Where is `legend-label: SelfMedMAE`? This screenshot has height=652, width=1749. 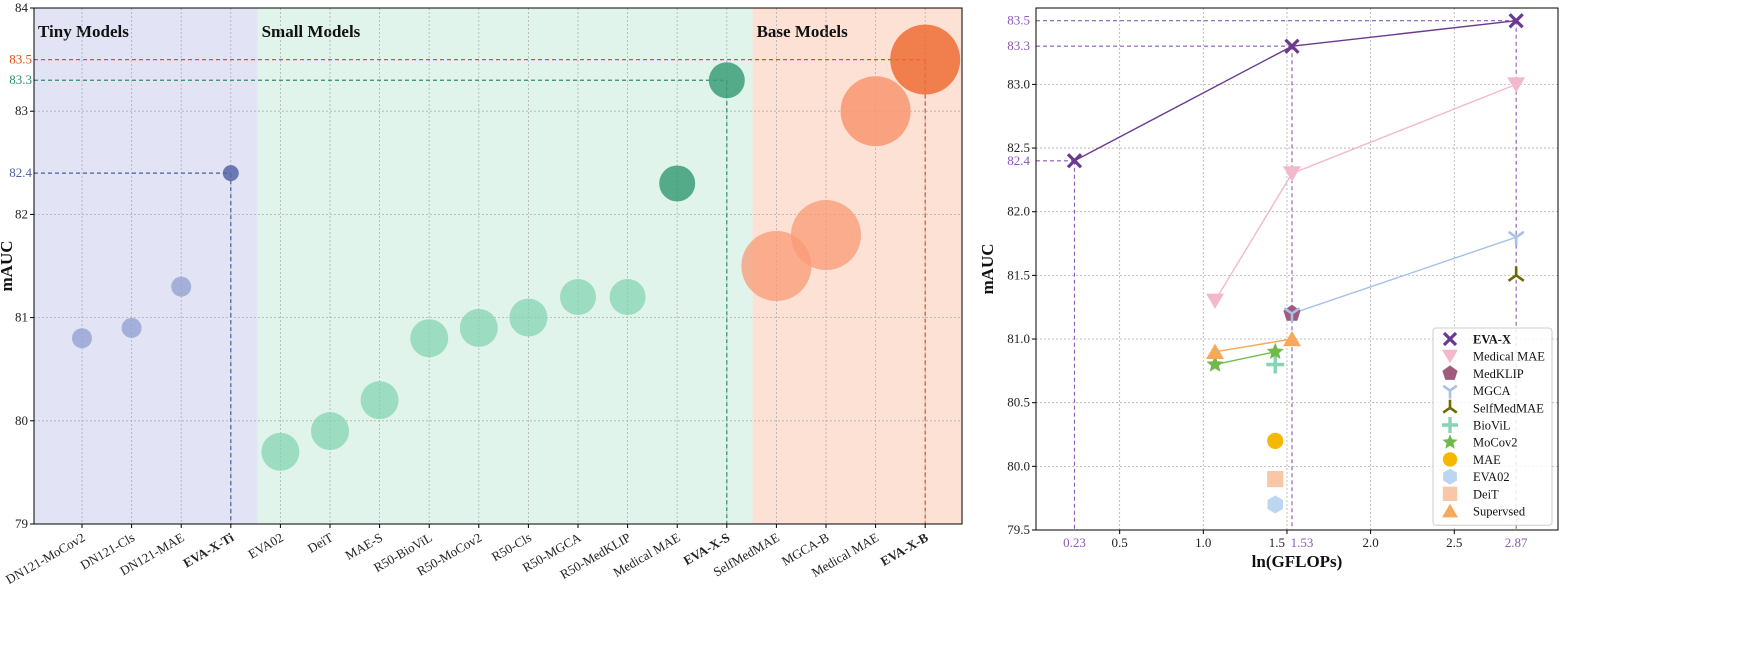 legend-label: SelfMedMAE is located at coordinates (1508, 408).